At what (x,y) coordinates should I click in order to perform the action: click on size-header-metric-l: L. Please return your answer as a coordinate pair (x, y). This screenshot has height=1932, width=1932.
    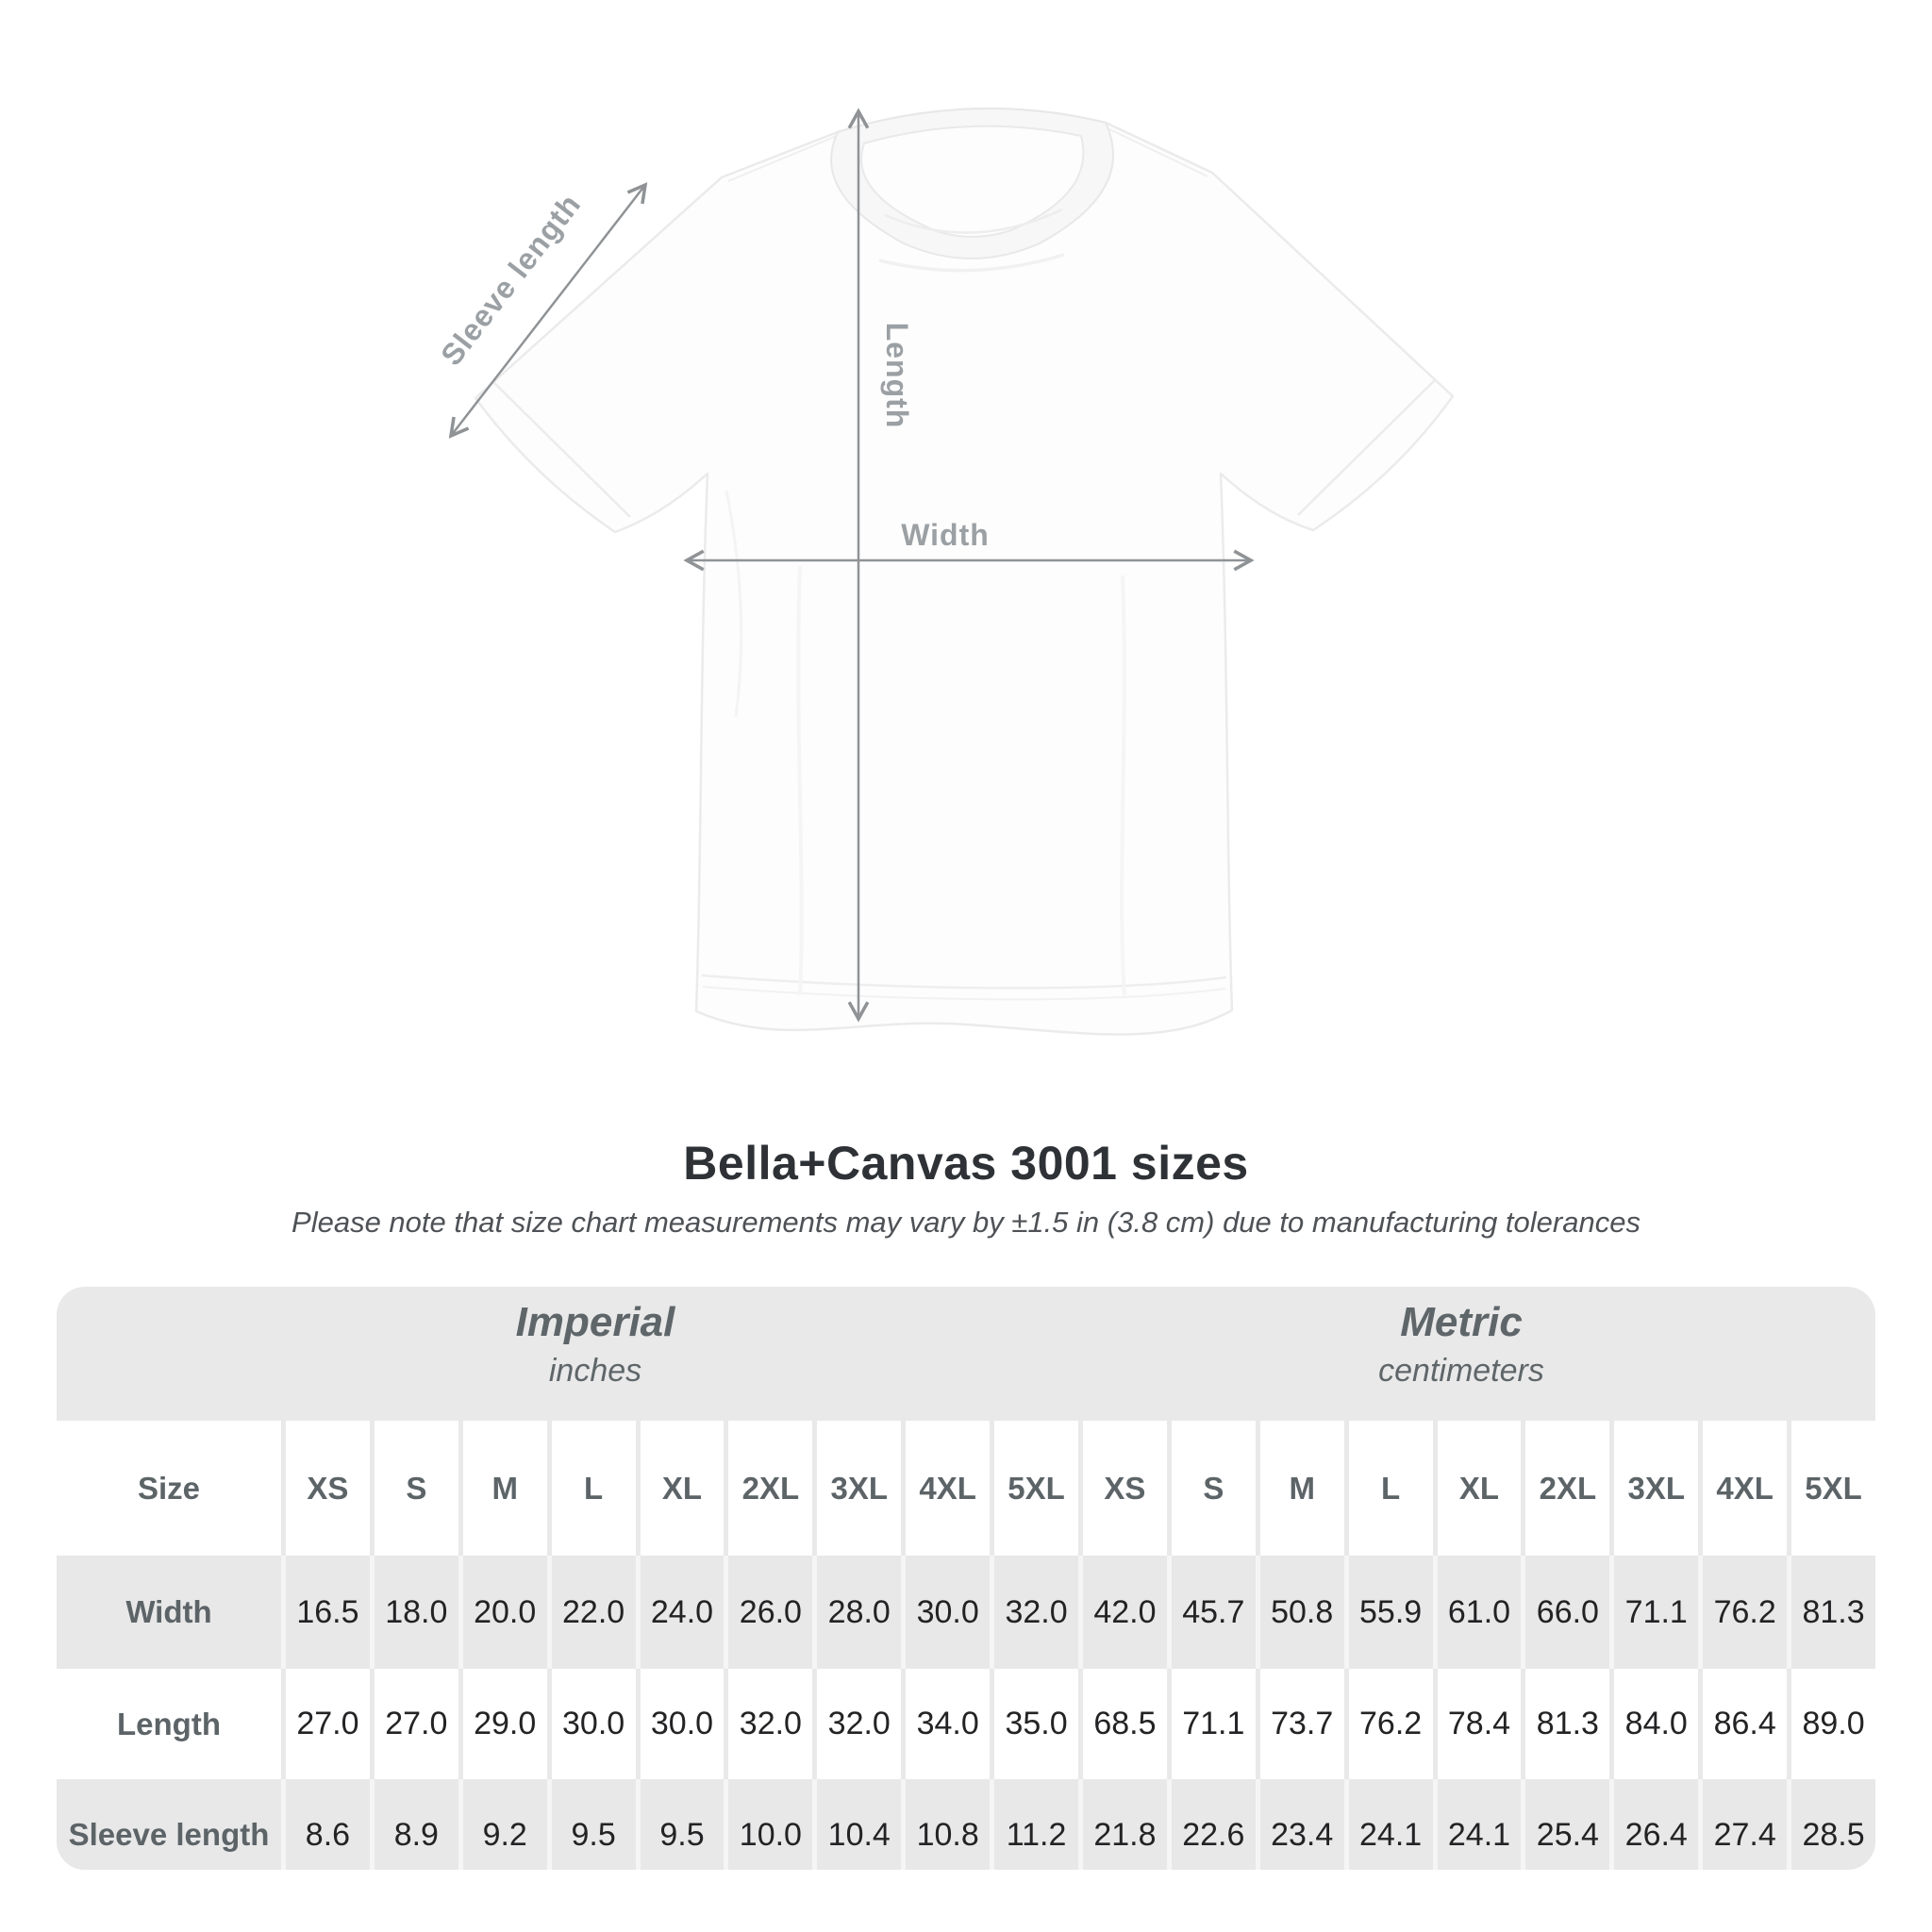
    Looking at the image, I should click on (1390, 1488).